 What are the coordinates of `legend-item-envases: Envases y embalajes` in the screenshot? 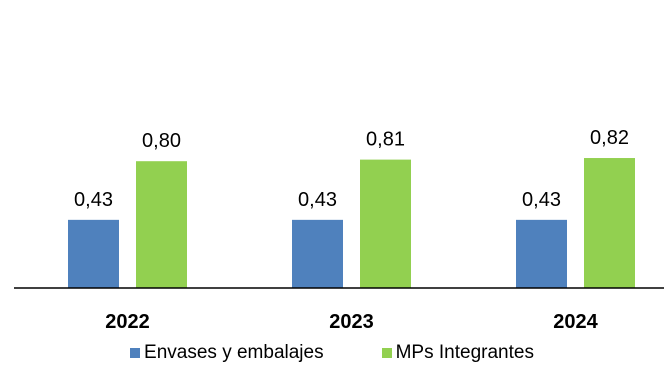 It's located at (227, 353).